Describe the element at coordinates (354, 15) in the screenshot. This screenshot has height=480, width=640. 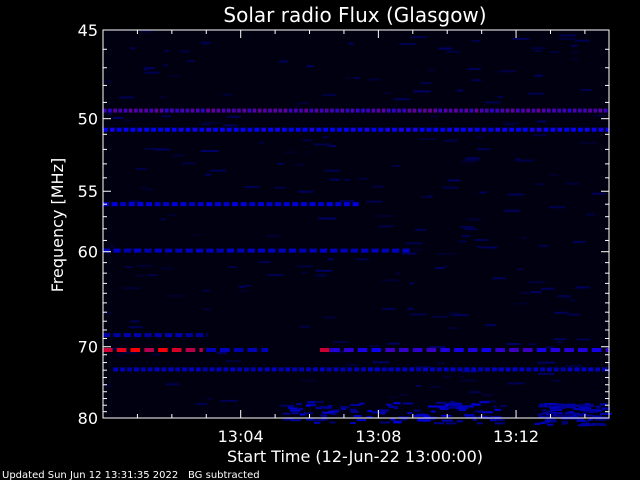
I see `chart-title: Solar radio Flux (Glasgow)` at that location.